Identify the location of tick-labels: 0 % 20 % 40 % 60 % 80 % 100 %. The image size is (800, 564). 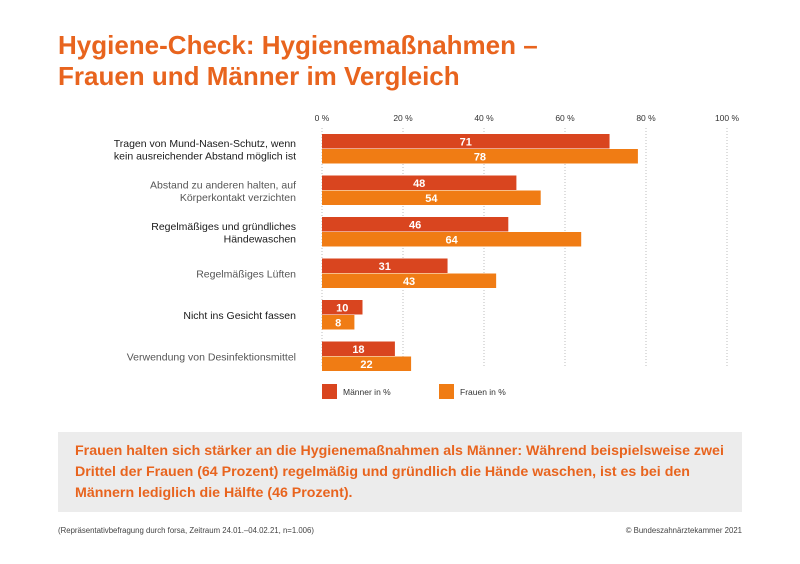
(527, 118).